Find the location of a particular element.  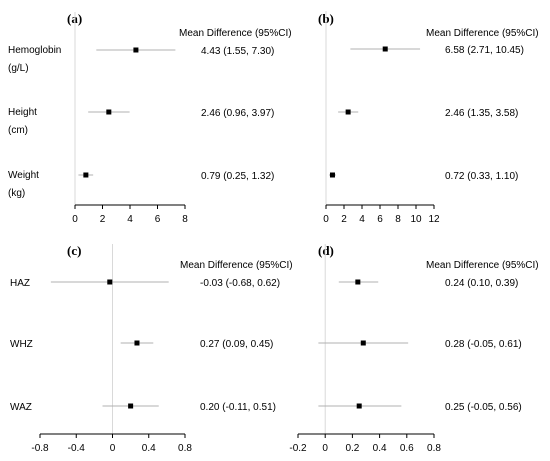

row-label: HAZ is located at coordinates (20, 283).